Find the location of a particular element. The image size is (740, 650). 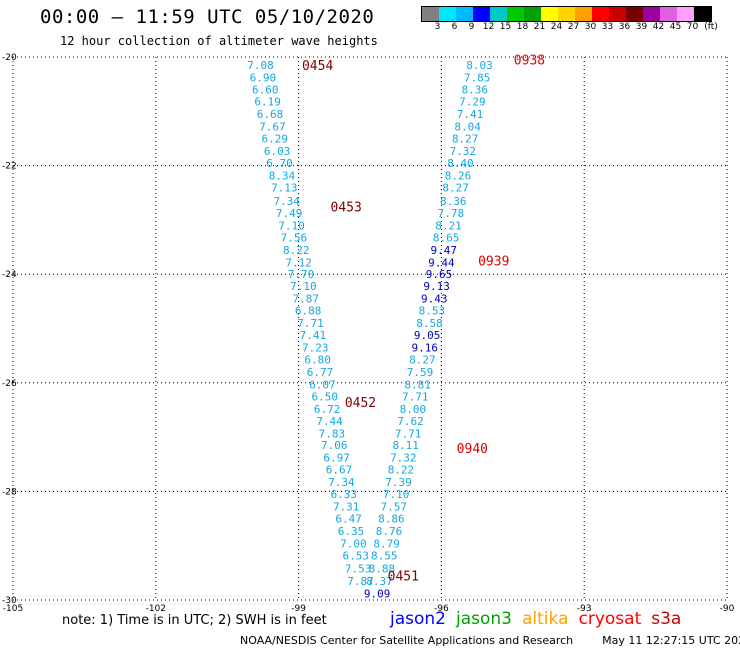

data-label: 7.06 is located at coordinates (334, 445).